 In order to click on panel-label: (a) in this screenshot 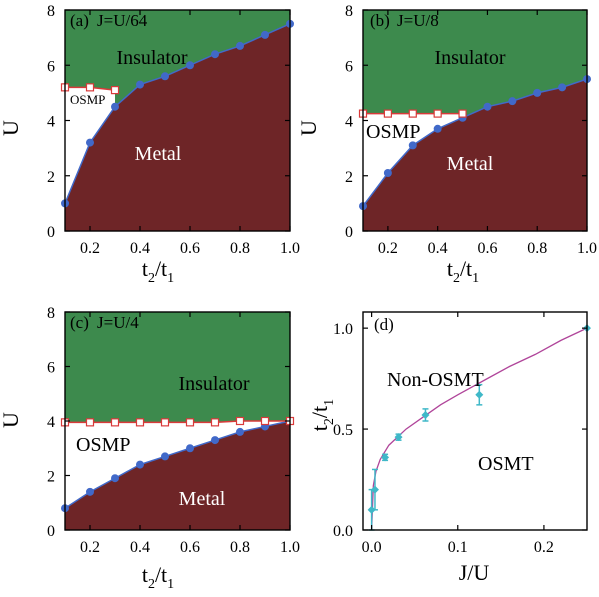, I will do `click(79, 20)`.